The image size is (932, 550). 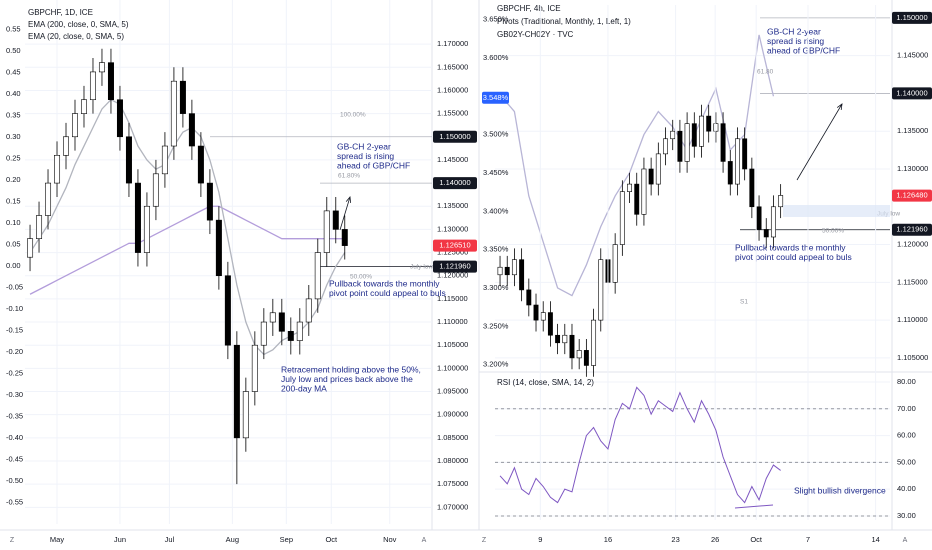 I want to click on y2-tick-label: 0.20, so click(x=13, y=179).